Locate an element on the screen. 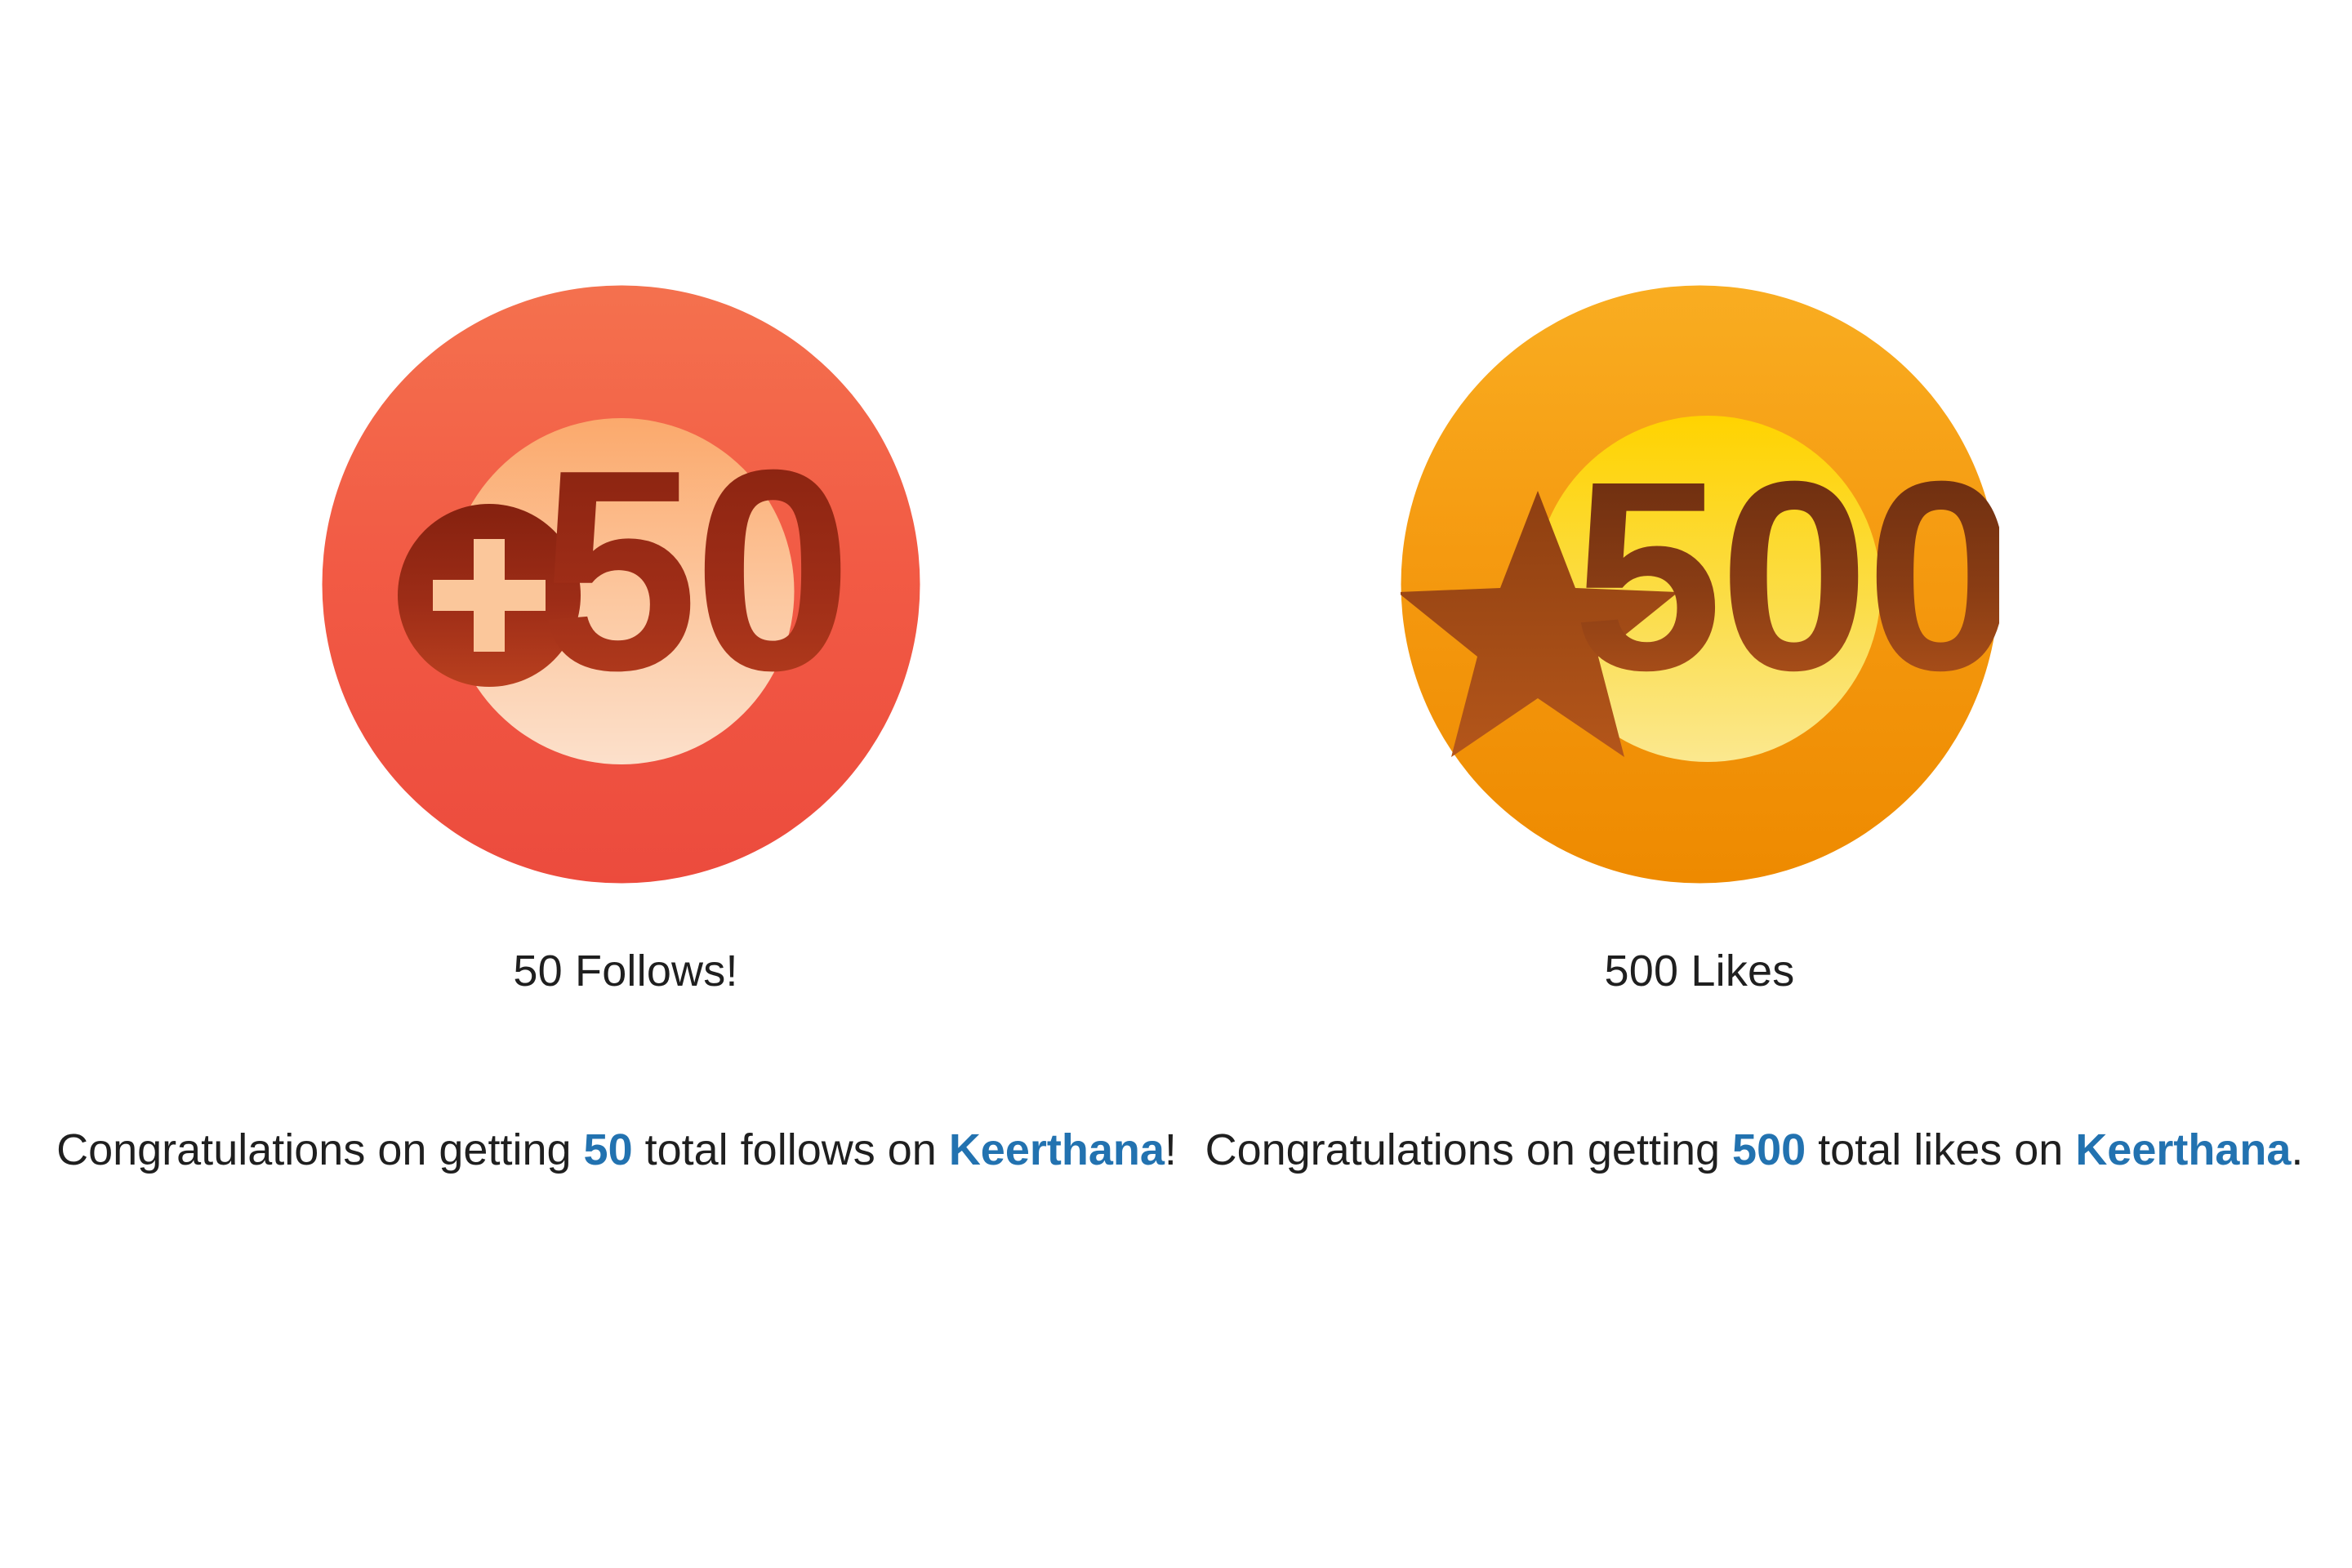 This screenshot has height=1568, width=2352. badge-title-likes: 500 Likes is located at coordinates (1700, 972).